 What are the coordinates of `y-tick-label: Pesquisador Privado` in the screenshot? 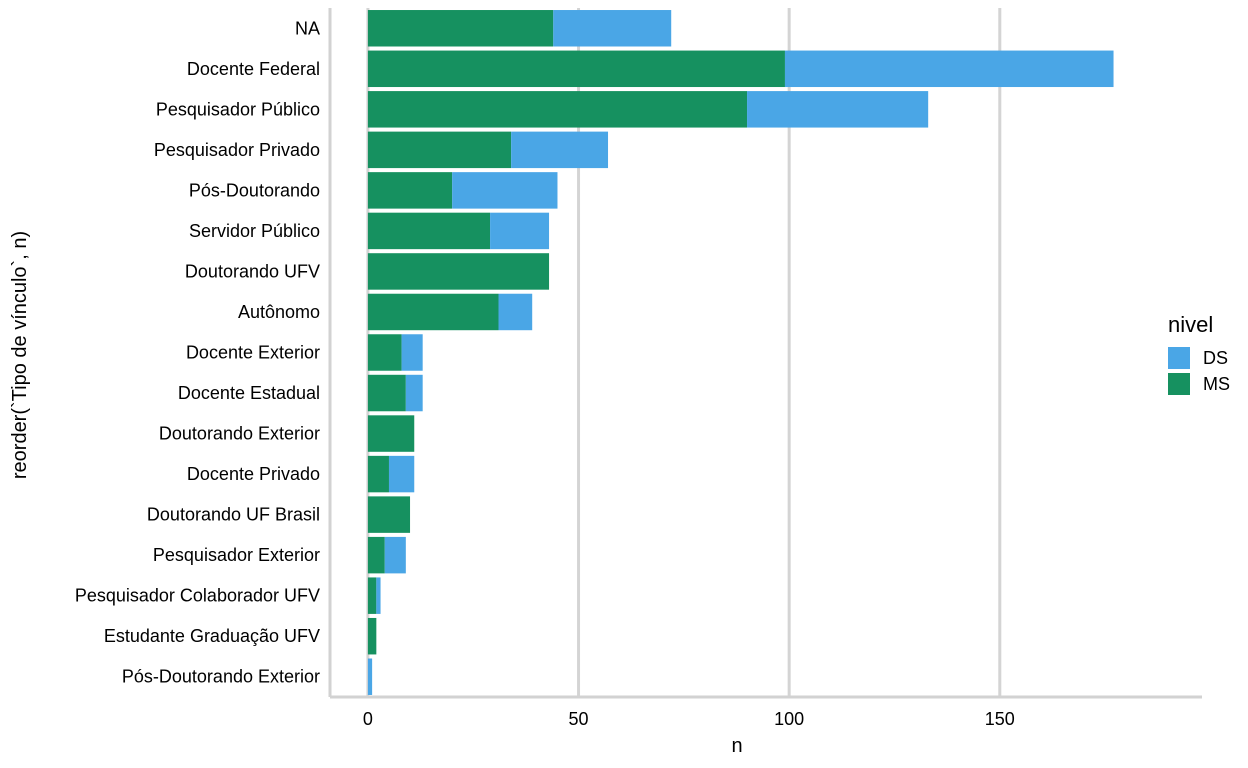 It's located at (237, 150).